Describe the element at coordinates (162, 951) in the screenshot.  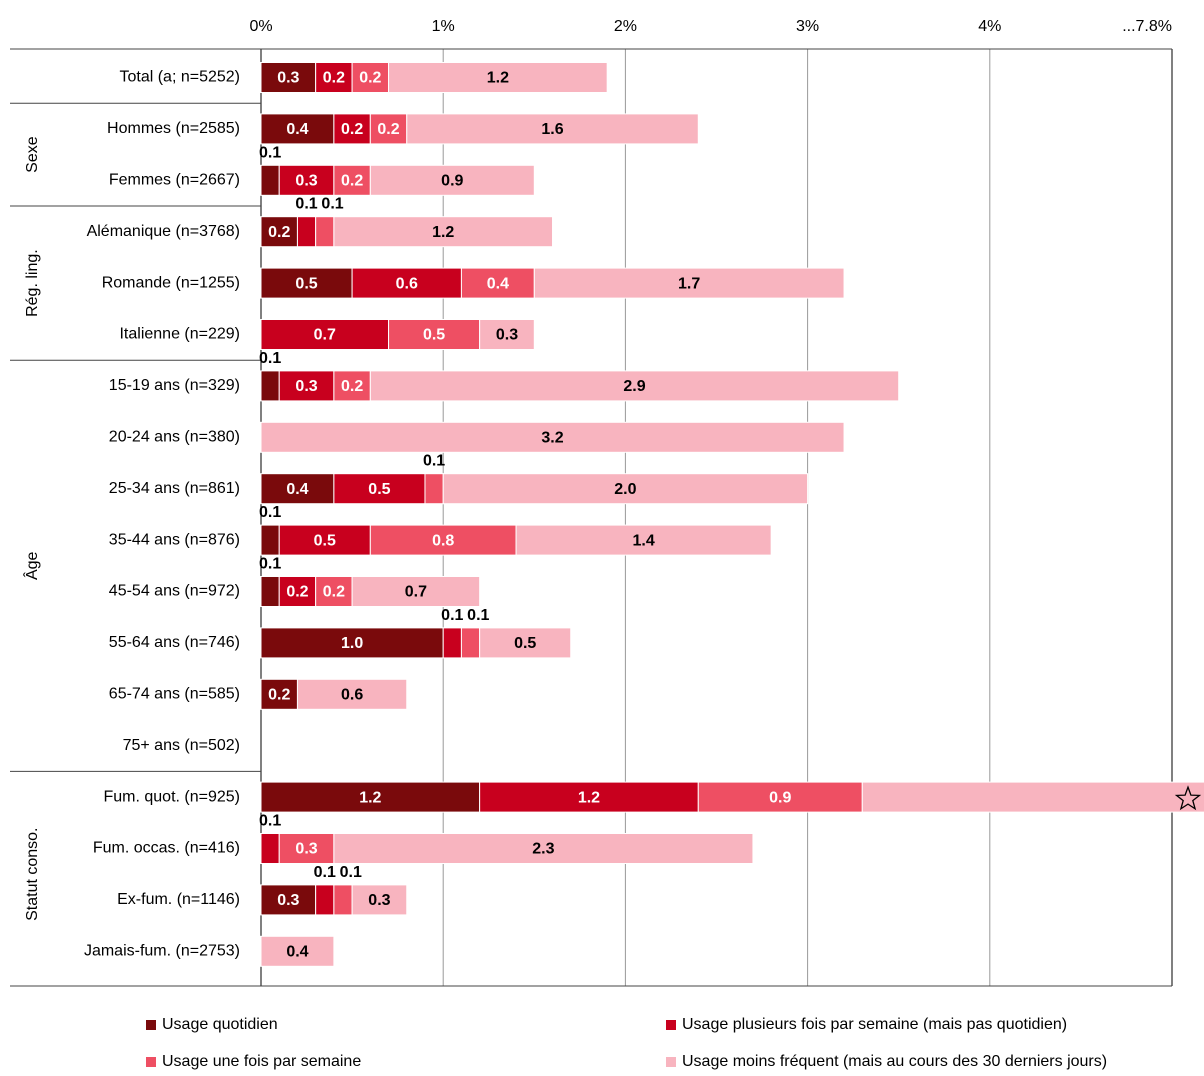
I see `category-label: Jamais-fum. (n=2753)` at that location.